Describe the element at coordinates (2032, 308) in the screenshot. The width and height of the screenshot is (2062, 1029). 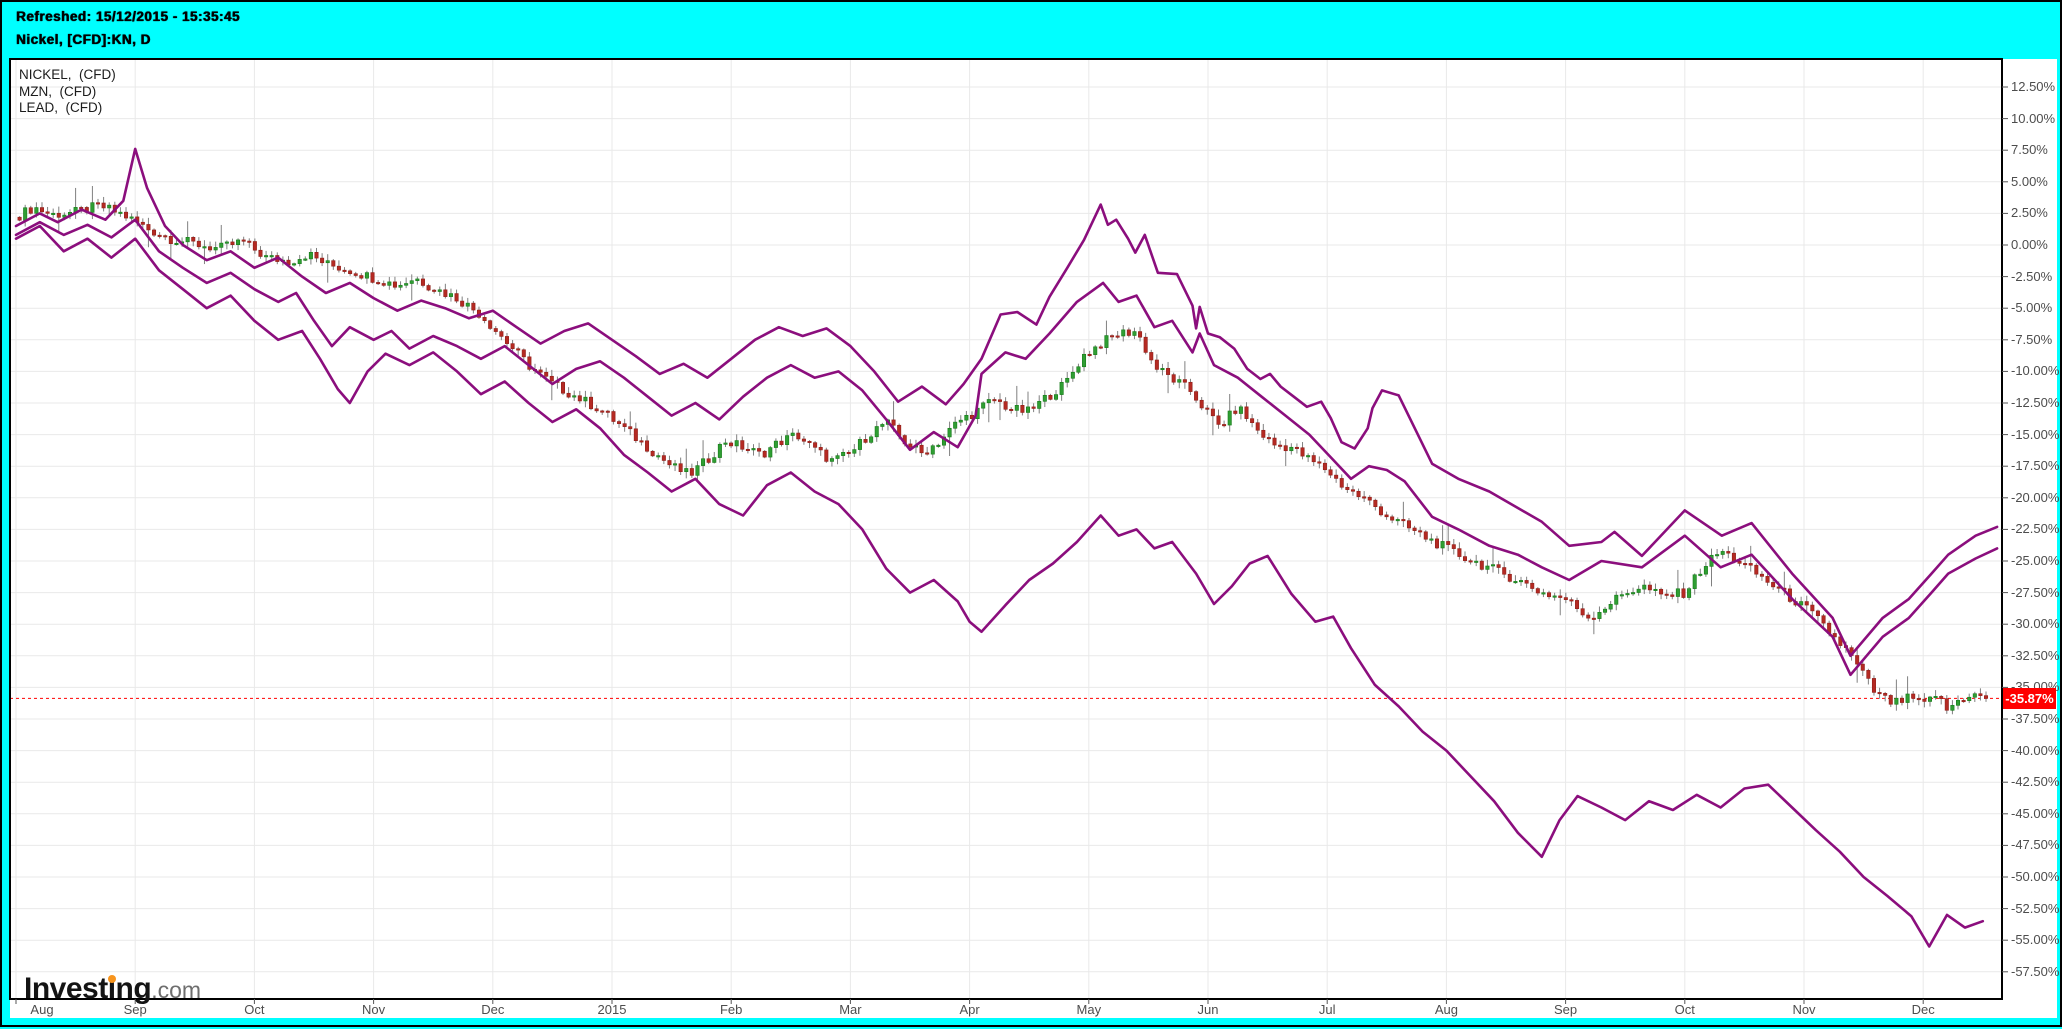
I see `y-tick-label: -5.00%` at that location.